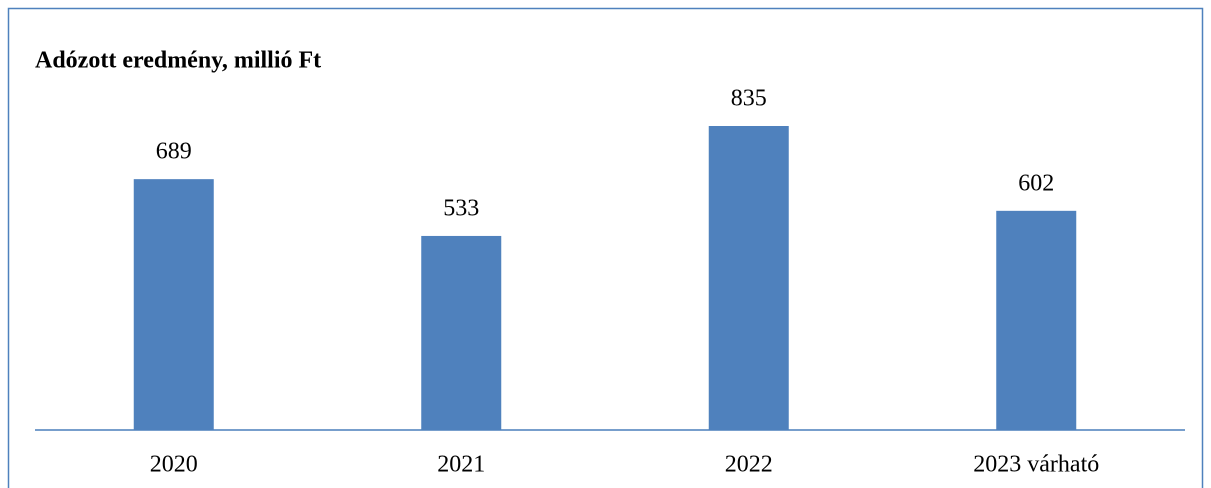  I want to click on chart-title: Adózott eredmény, millió Ft, so click(178, 61).